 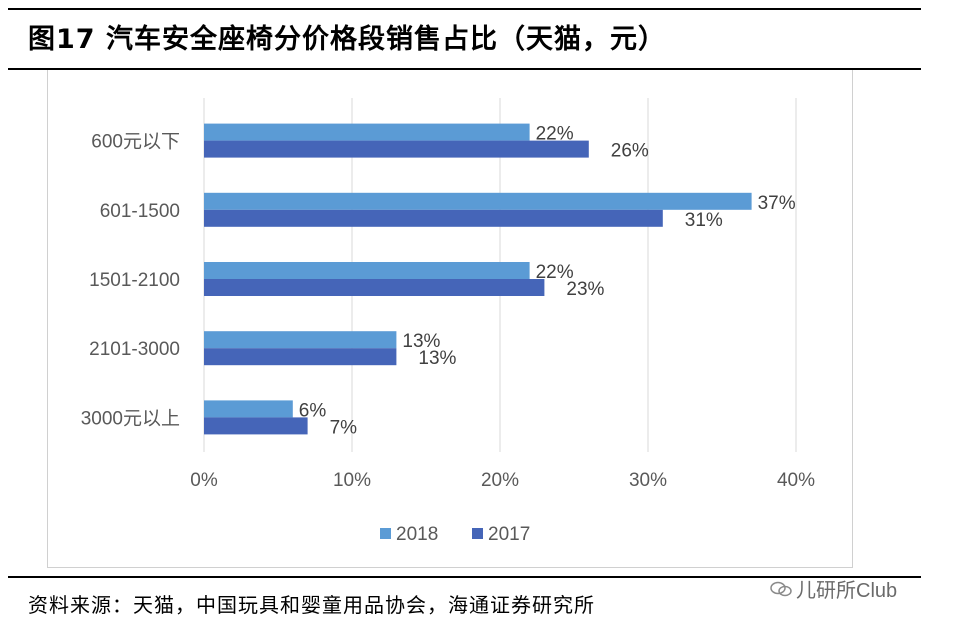 I want to click on legend-label-2018: 2018, so click(x=417, y=534).